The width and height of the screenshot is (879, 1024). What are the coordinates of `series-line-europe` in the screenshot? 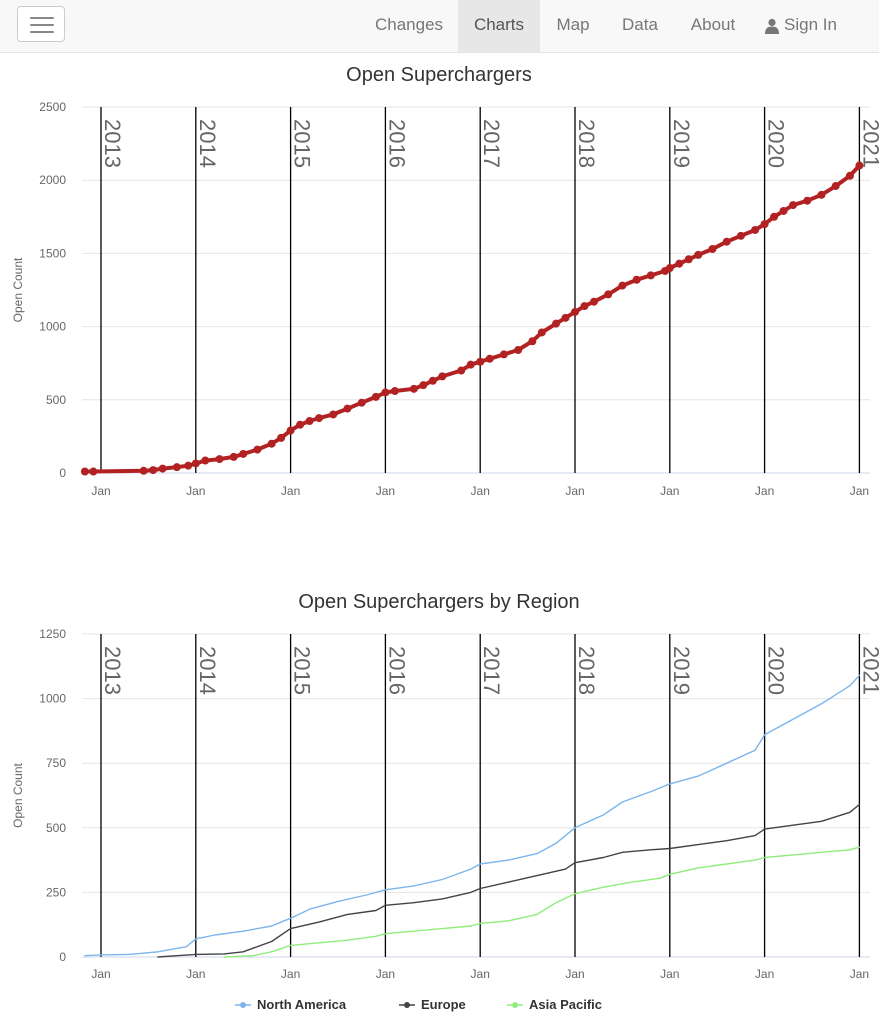 It's located at (509, 880).